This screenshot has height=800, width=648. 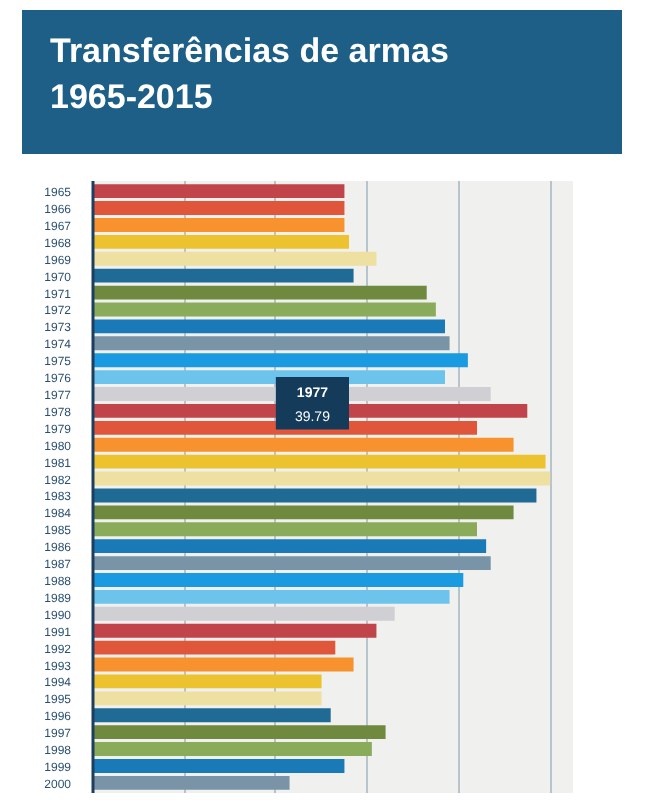 What do you see at coordinates (249, 75) in the screenshot?
I see `chart-title: Transferências de armas 1965-2015` at bounding box center [249, 75].